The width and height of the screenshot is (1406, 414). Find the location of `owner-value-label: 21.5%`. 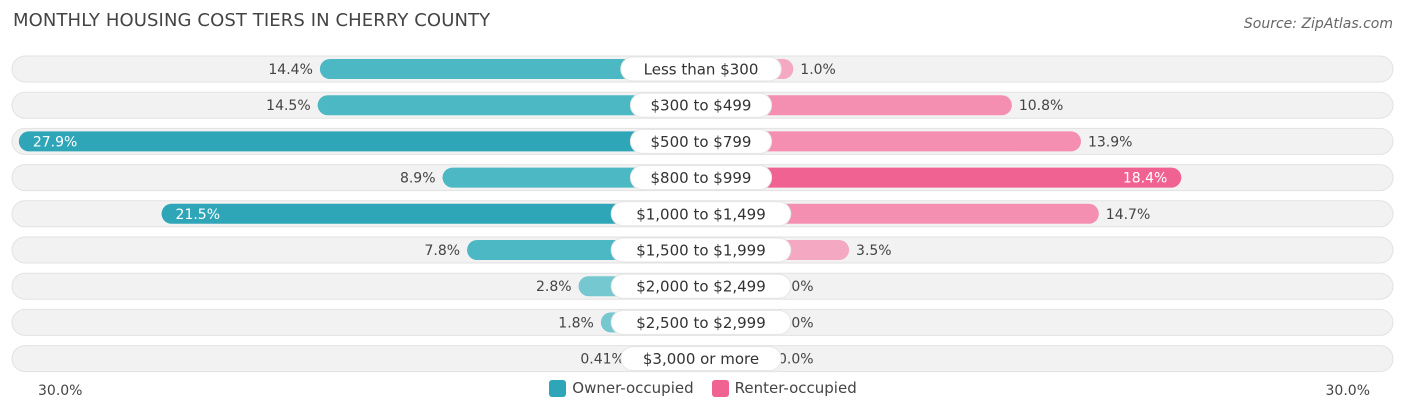

owner-value-label: 21.5% is located at coordinates (198, 215).